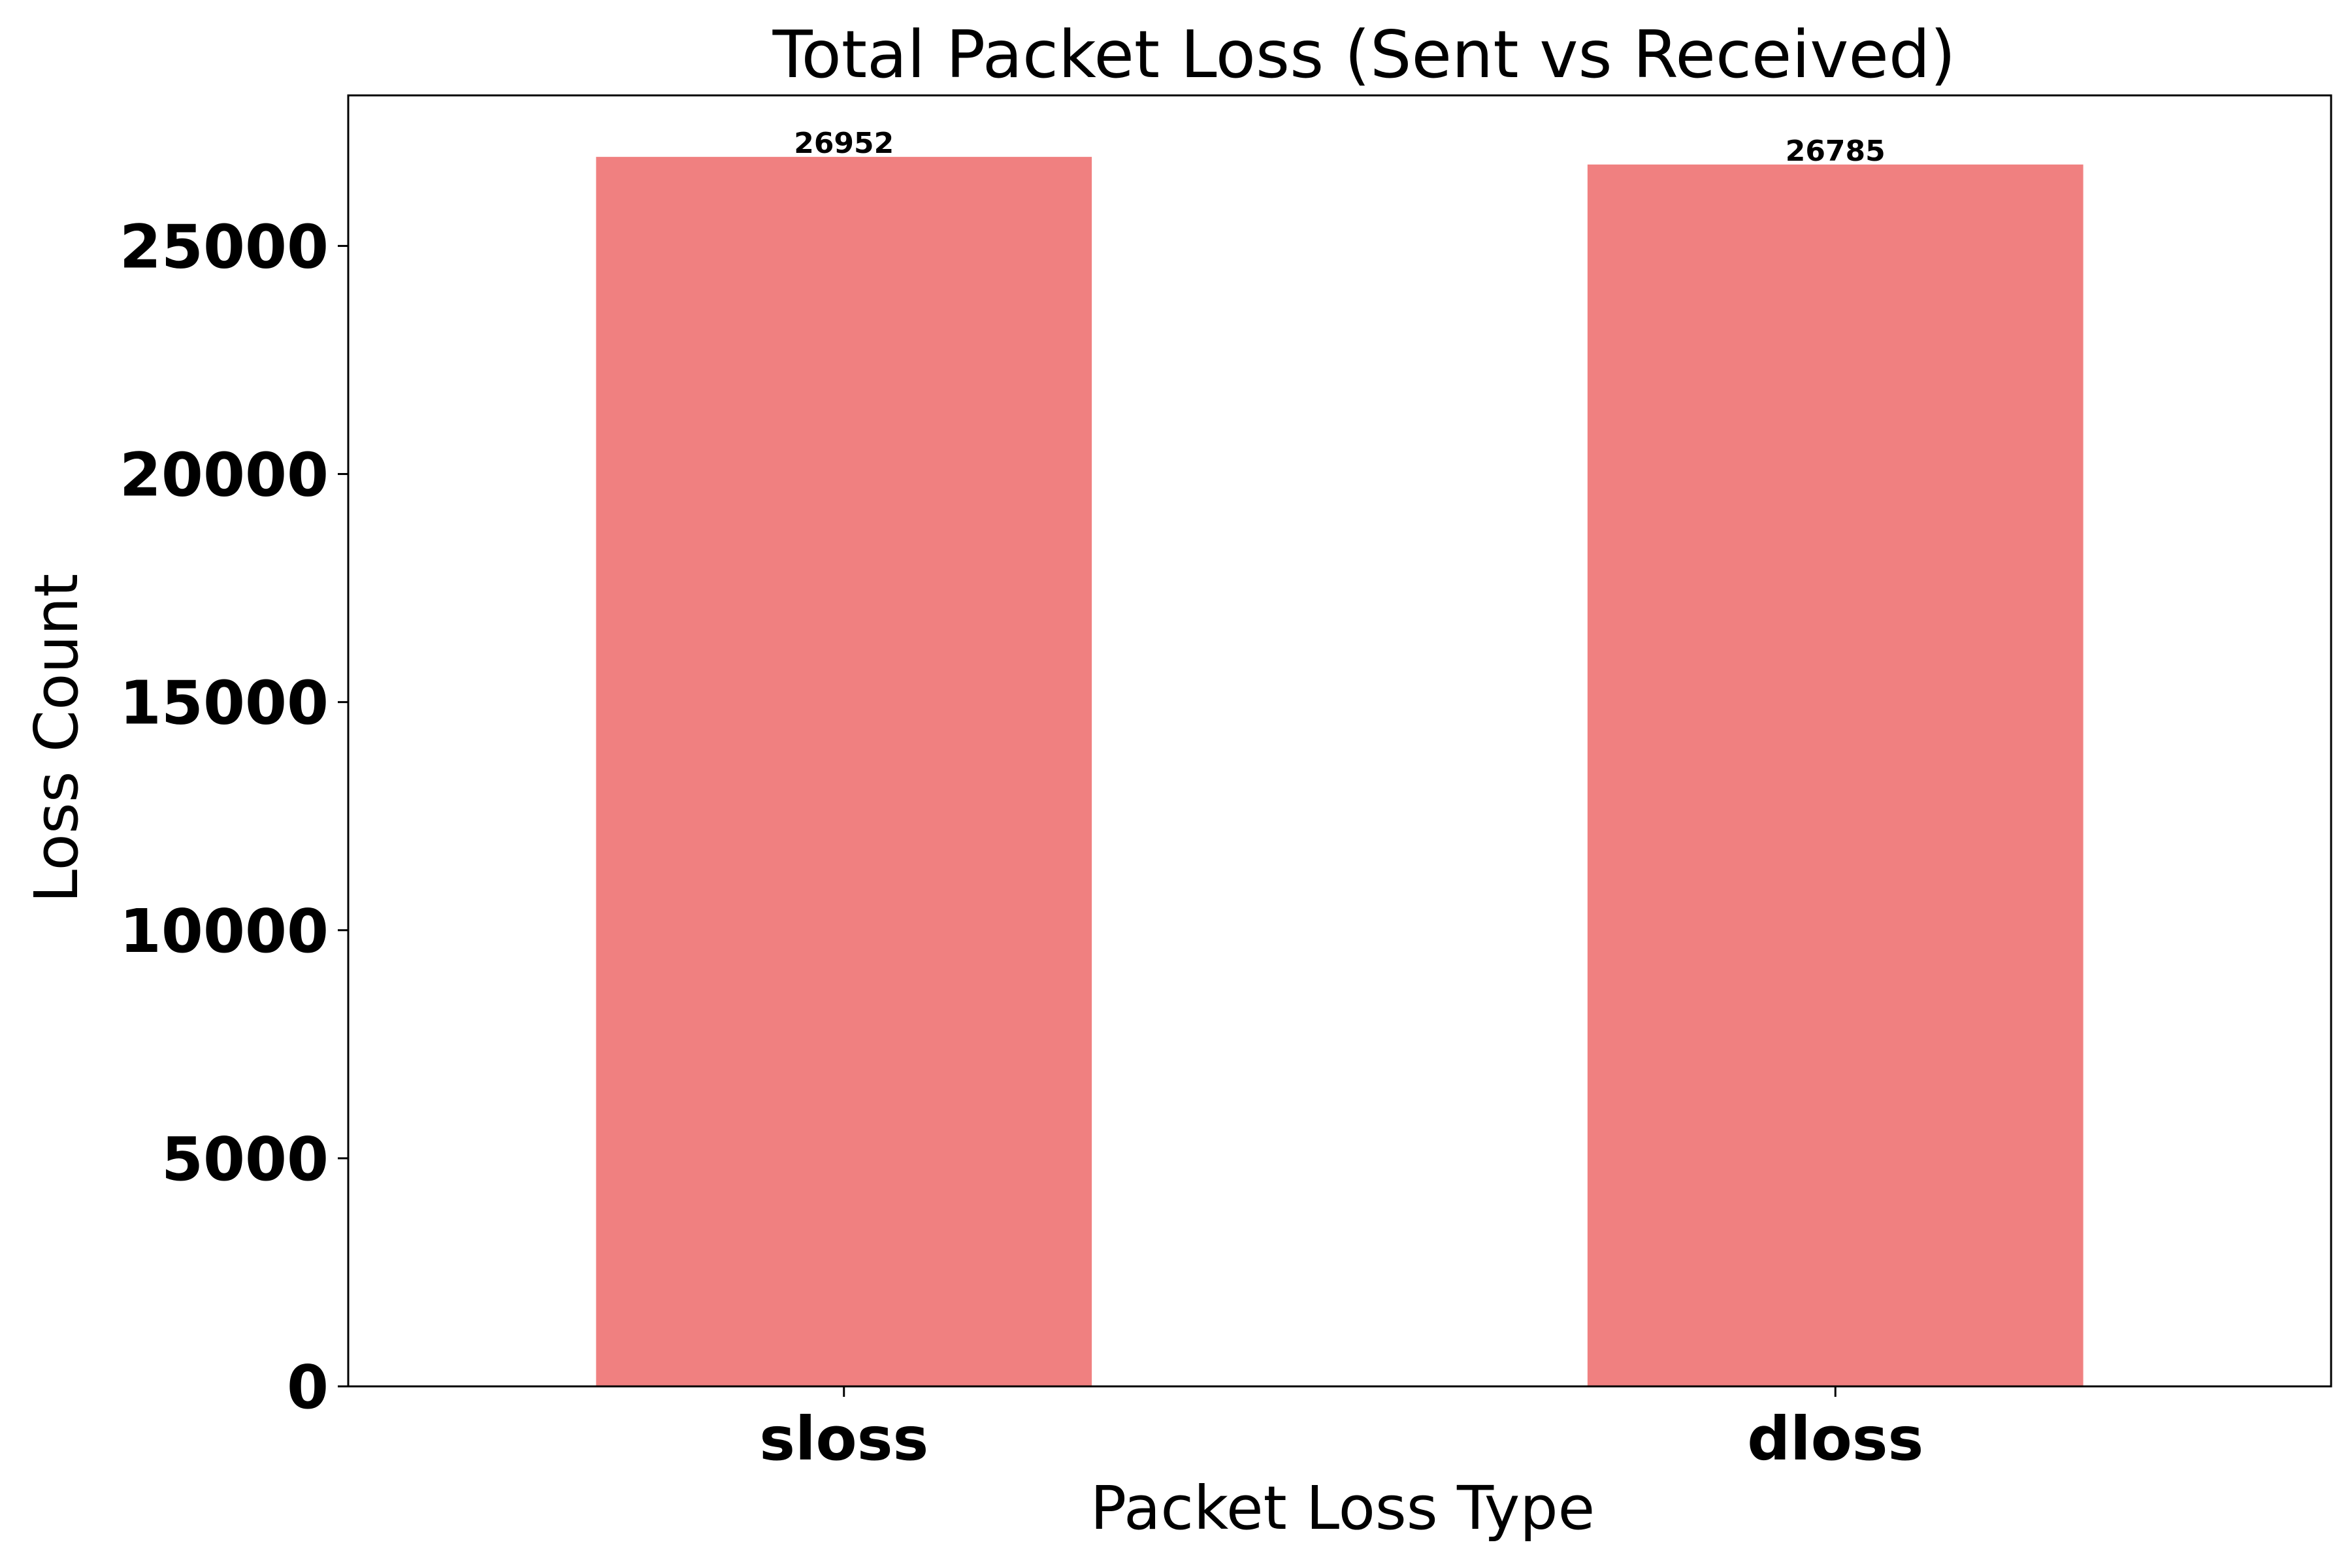 This screenshot has width=2352, height=1568. I want to click on y-tick-label: 5000, so click(245, 1159).